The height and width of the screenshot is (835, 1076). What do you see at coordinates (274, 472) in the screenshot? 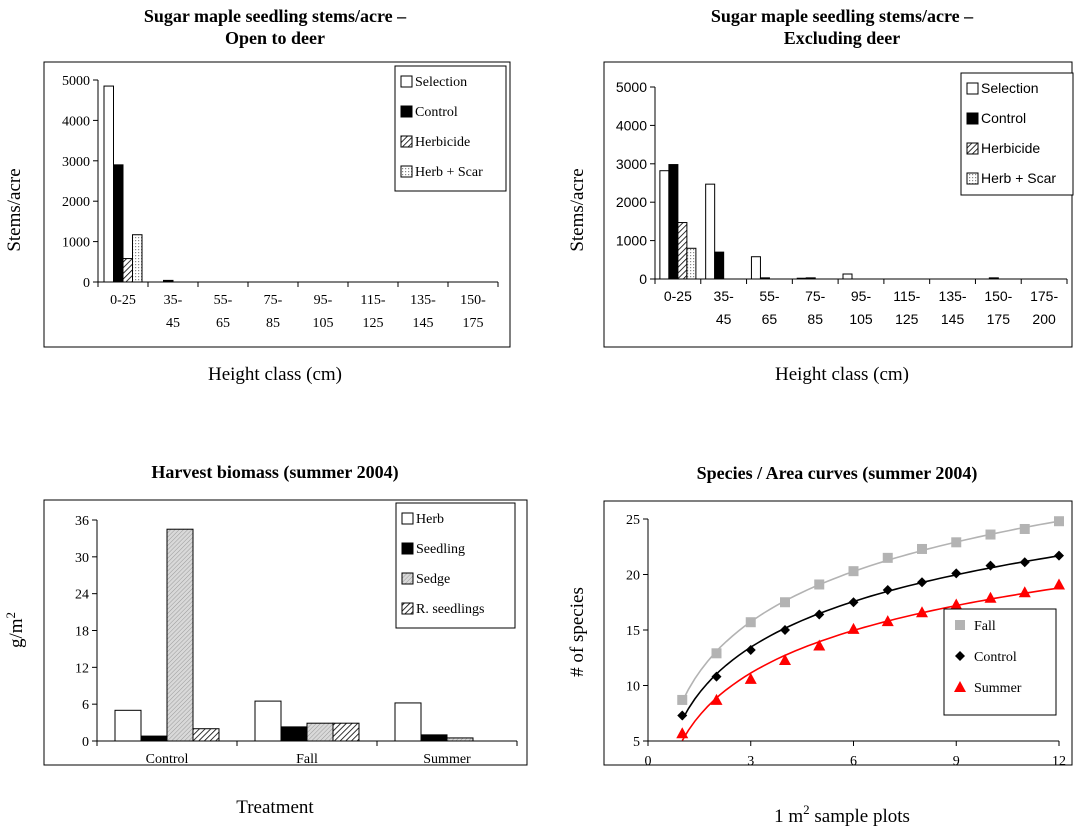
I see `chart-title: Harvest biomass (summer 2004)` at bounding box center [274, 472].